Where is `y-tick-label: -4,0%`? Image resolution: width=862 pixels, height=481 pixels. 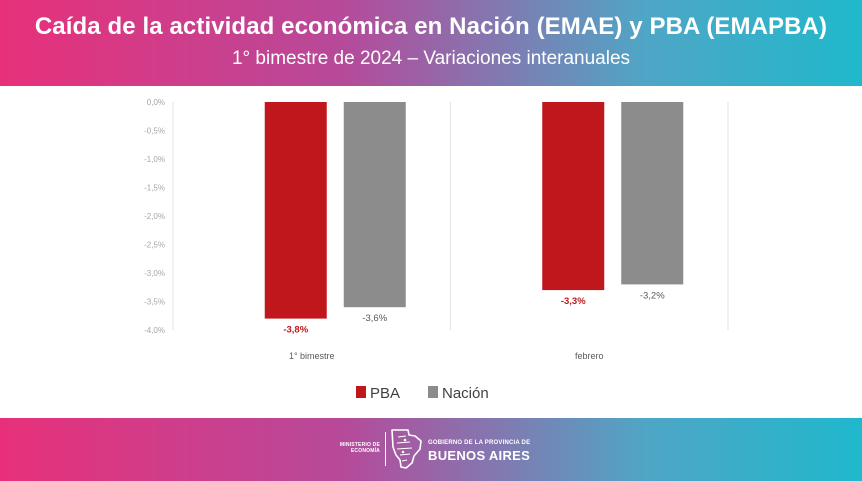 y-tick-label: -4,0% is located at coordinates (154, 330).